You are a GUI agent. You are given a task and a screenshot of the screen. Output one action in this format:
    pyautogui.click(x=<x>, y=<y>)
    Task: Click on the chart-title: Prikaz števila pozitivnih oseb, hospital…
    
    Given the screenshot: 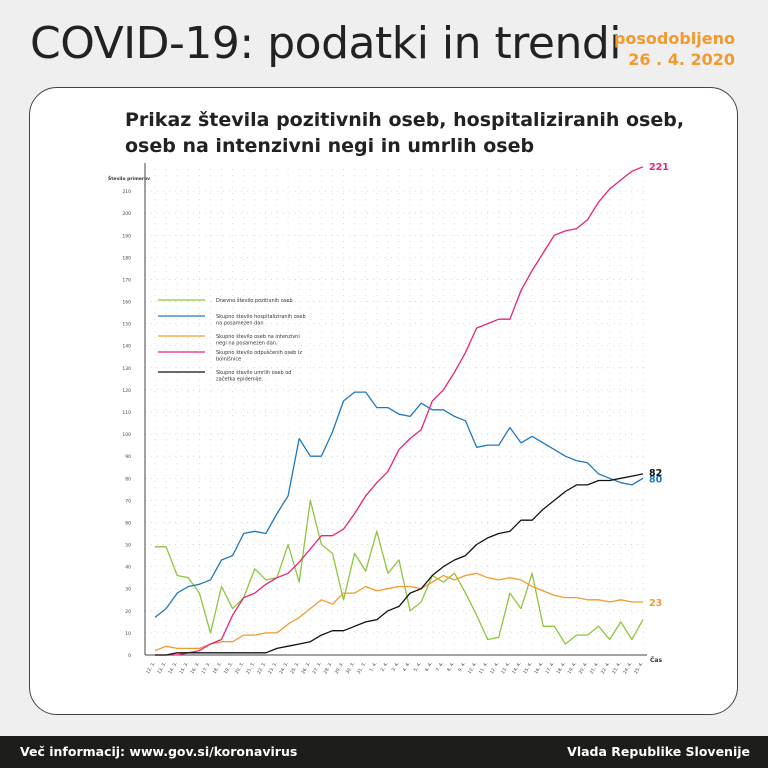 What is the action you would take?
    pyautogui.click(x=405, y=133)
    